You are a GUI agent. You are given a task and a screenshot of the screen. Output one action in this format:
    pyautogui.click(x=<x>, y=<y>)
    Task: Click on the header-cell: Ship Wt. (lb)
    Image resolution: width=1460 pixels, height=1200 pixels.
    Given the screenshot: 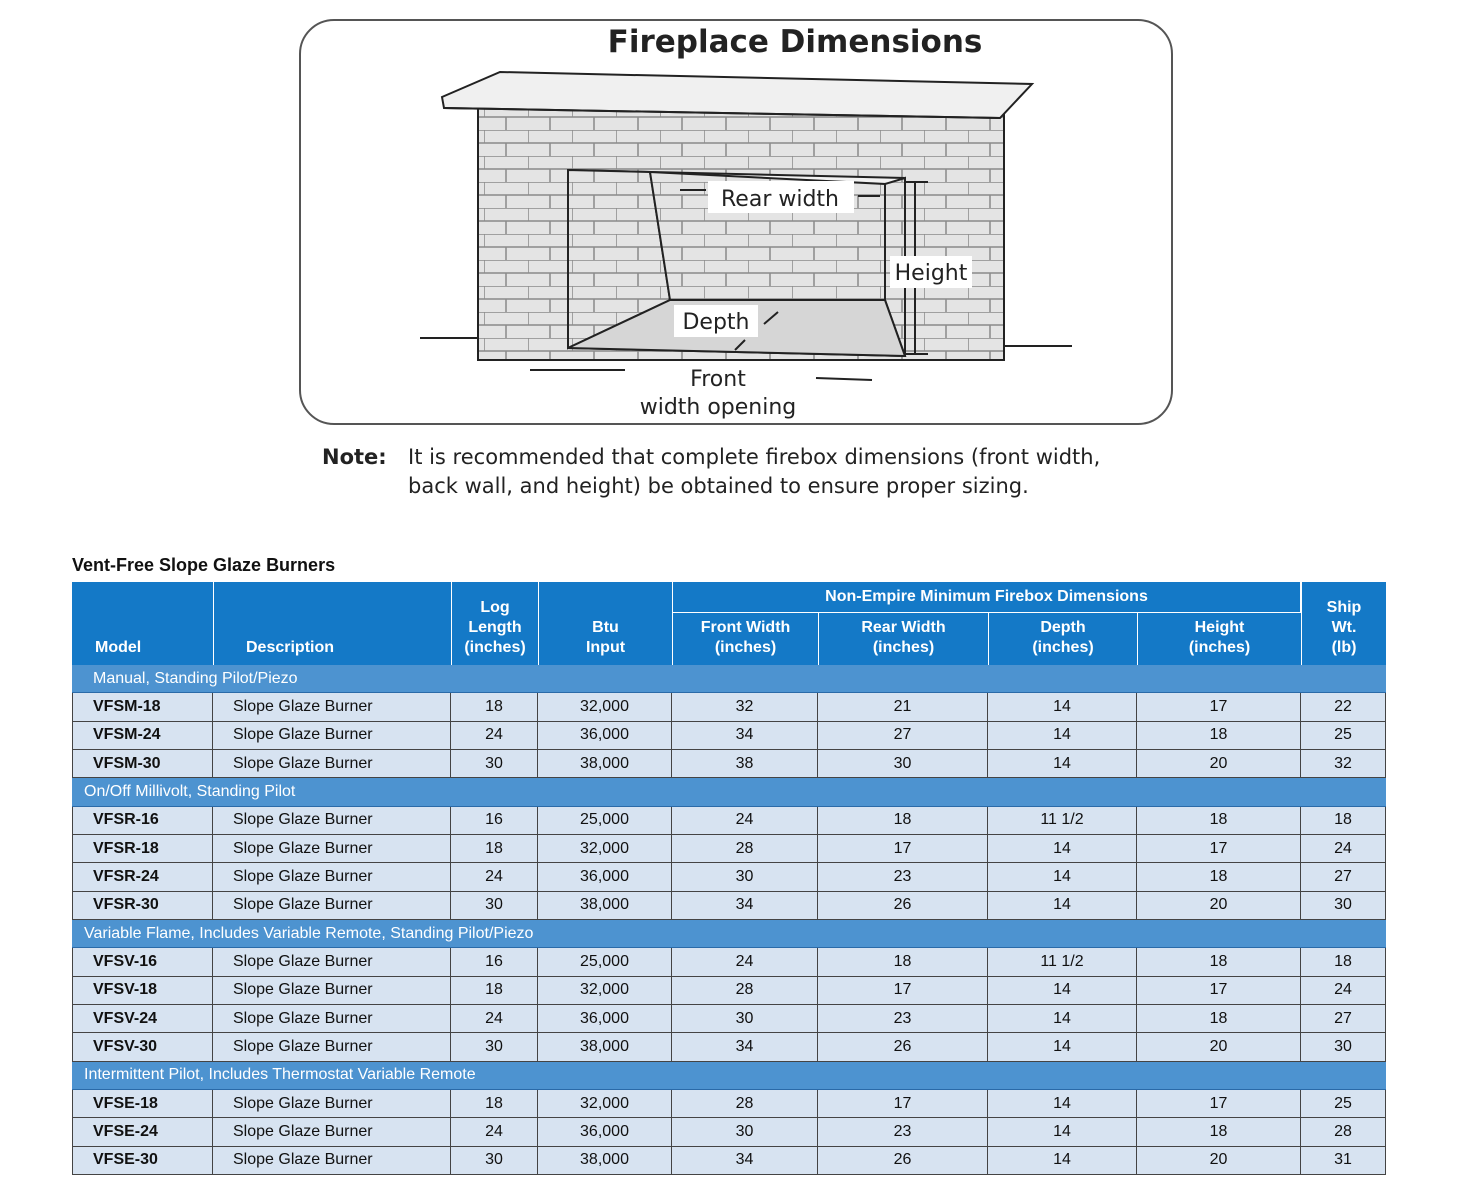 What is the action you would take?
    pyautogui.click(x=1343, y=623)
    